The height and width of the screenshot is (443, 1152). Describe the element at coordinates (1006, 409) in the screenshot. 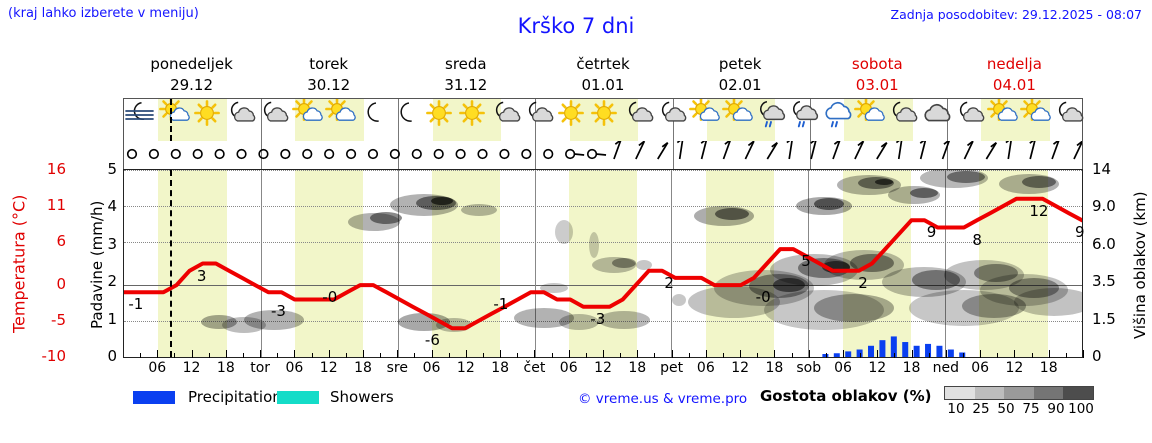

I see `density-tick-label: 50` at that location.